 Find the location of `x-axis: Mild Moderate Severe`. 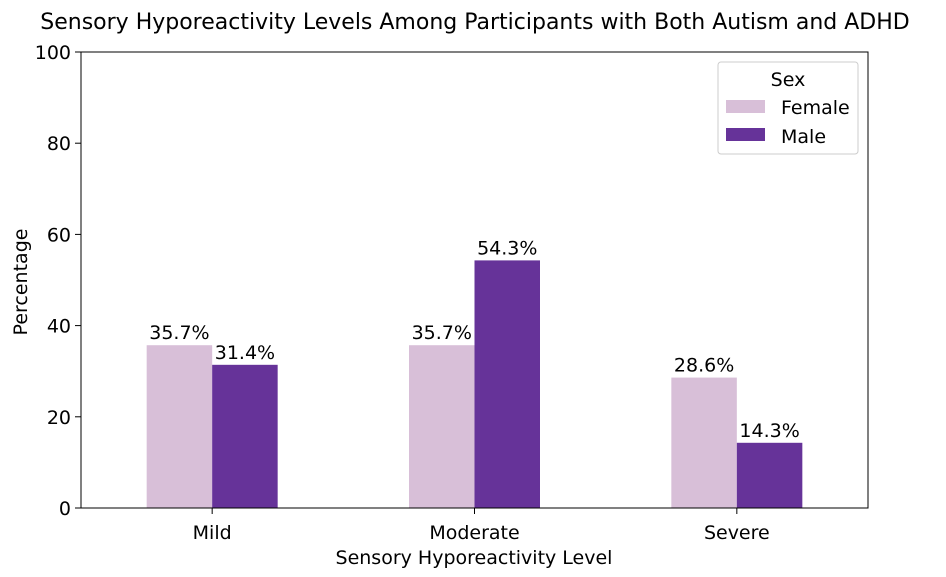

x-axis: Mild Moderate Severe is located at coordinates (481, 526).